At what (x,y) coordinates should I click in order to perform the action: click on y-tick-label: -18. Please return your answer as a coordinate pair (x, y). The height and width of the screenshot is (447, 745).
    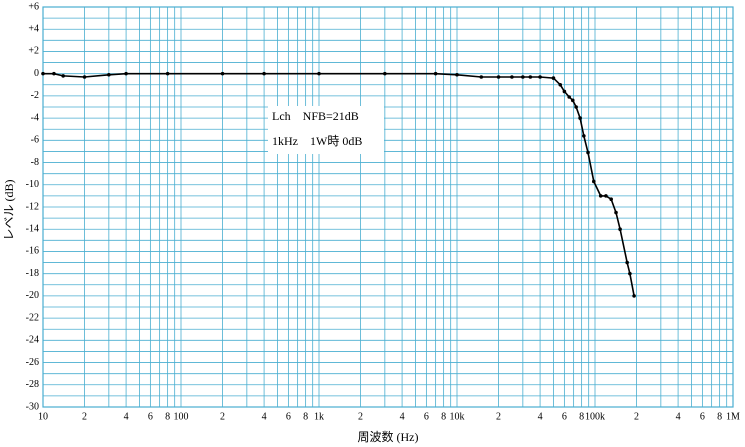
    Looking at the image, I should click on (32, 273).